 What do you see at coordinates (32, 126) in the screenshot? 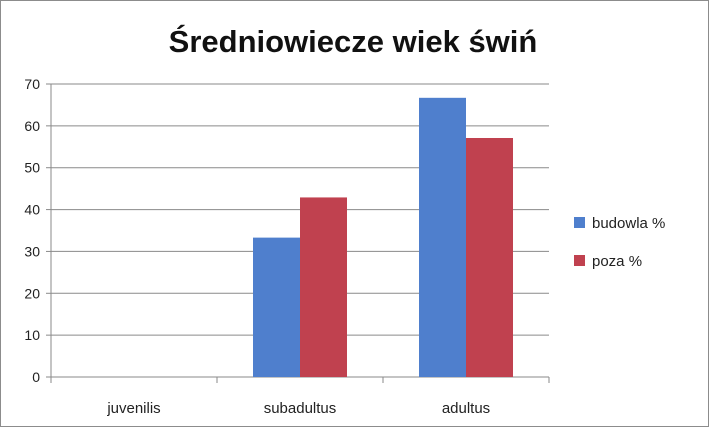
I see `y-tick-label: 60` at bounding box center [32, 126].